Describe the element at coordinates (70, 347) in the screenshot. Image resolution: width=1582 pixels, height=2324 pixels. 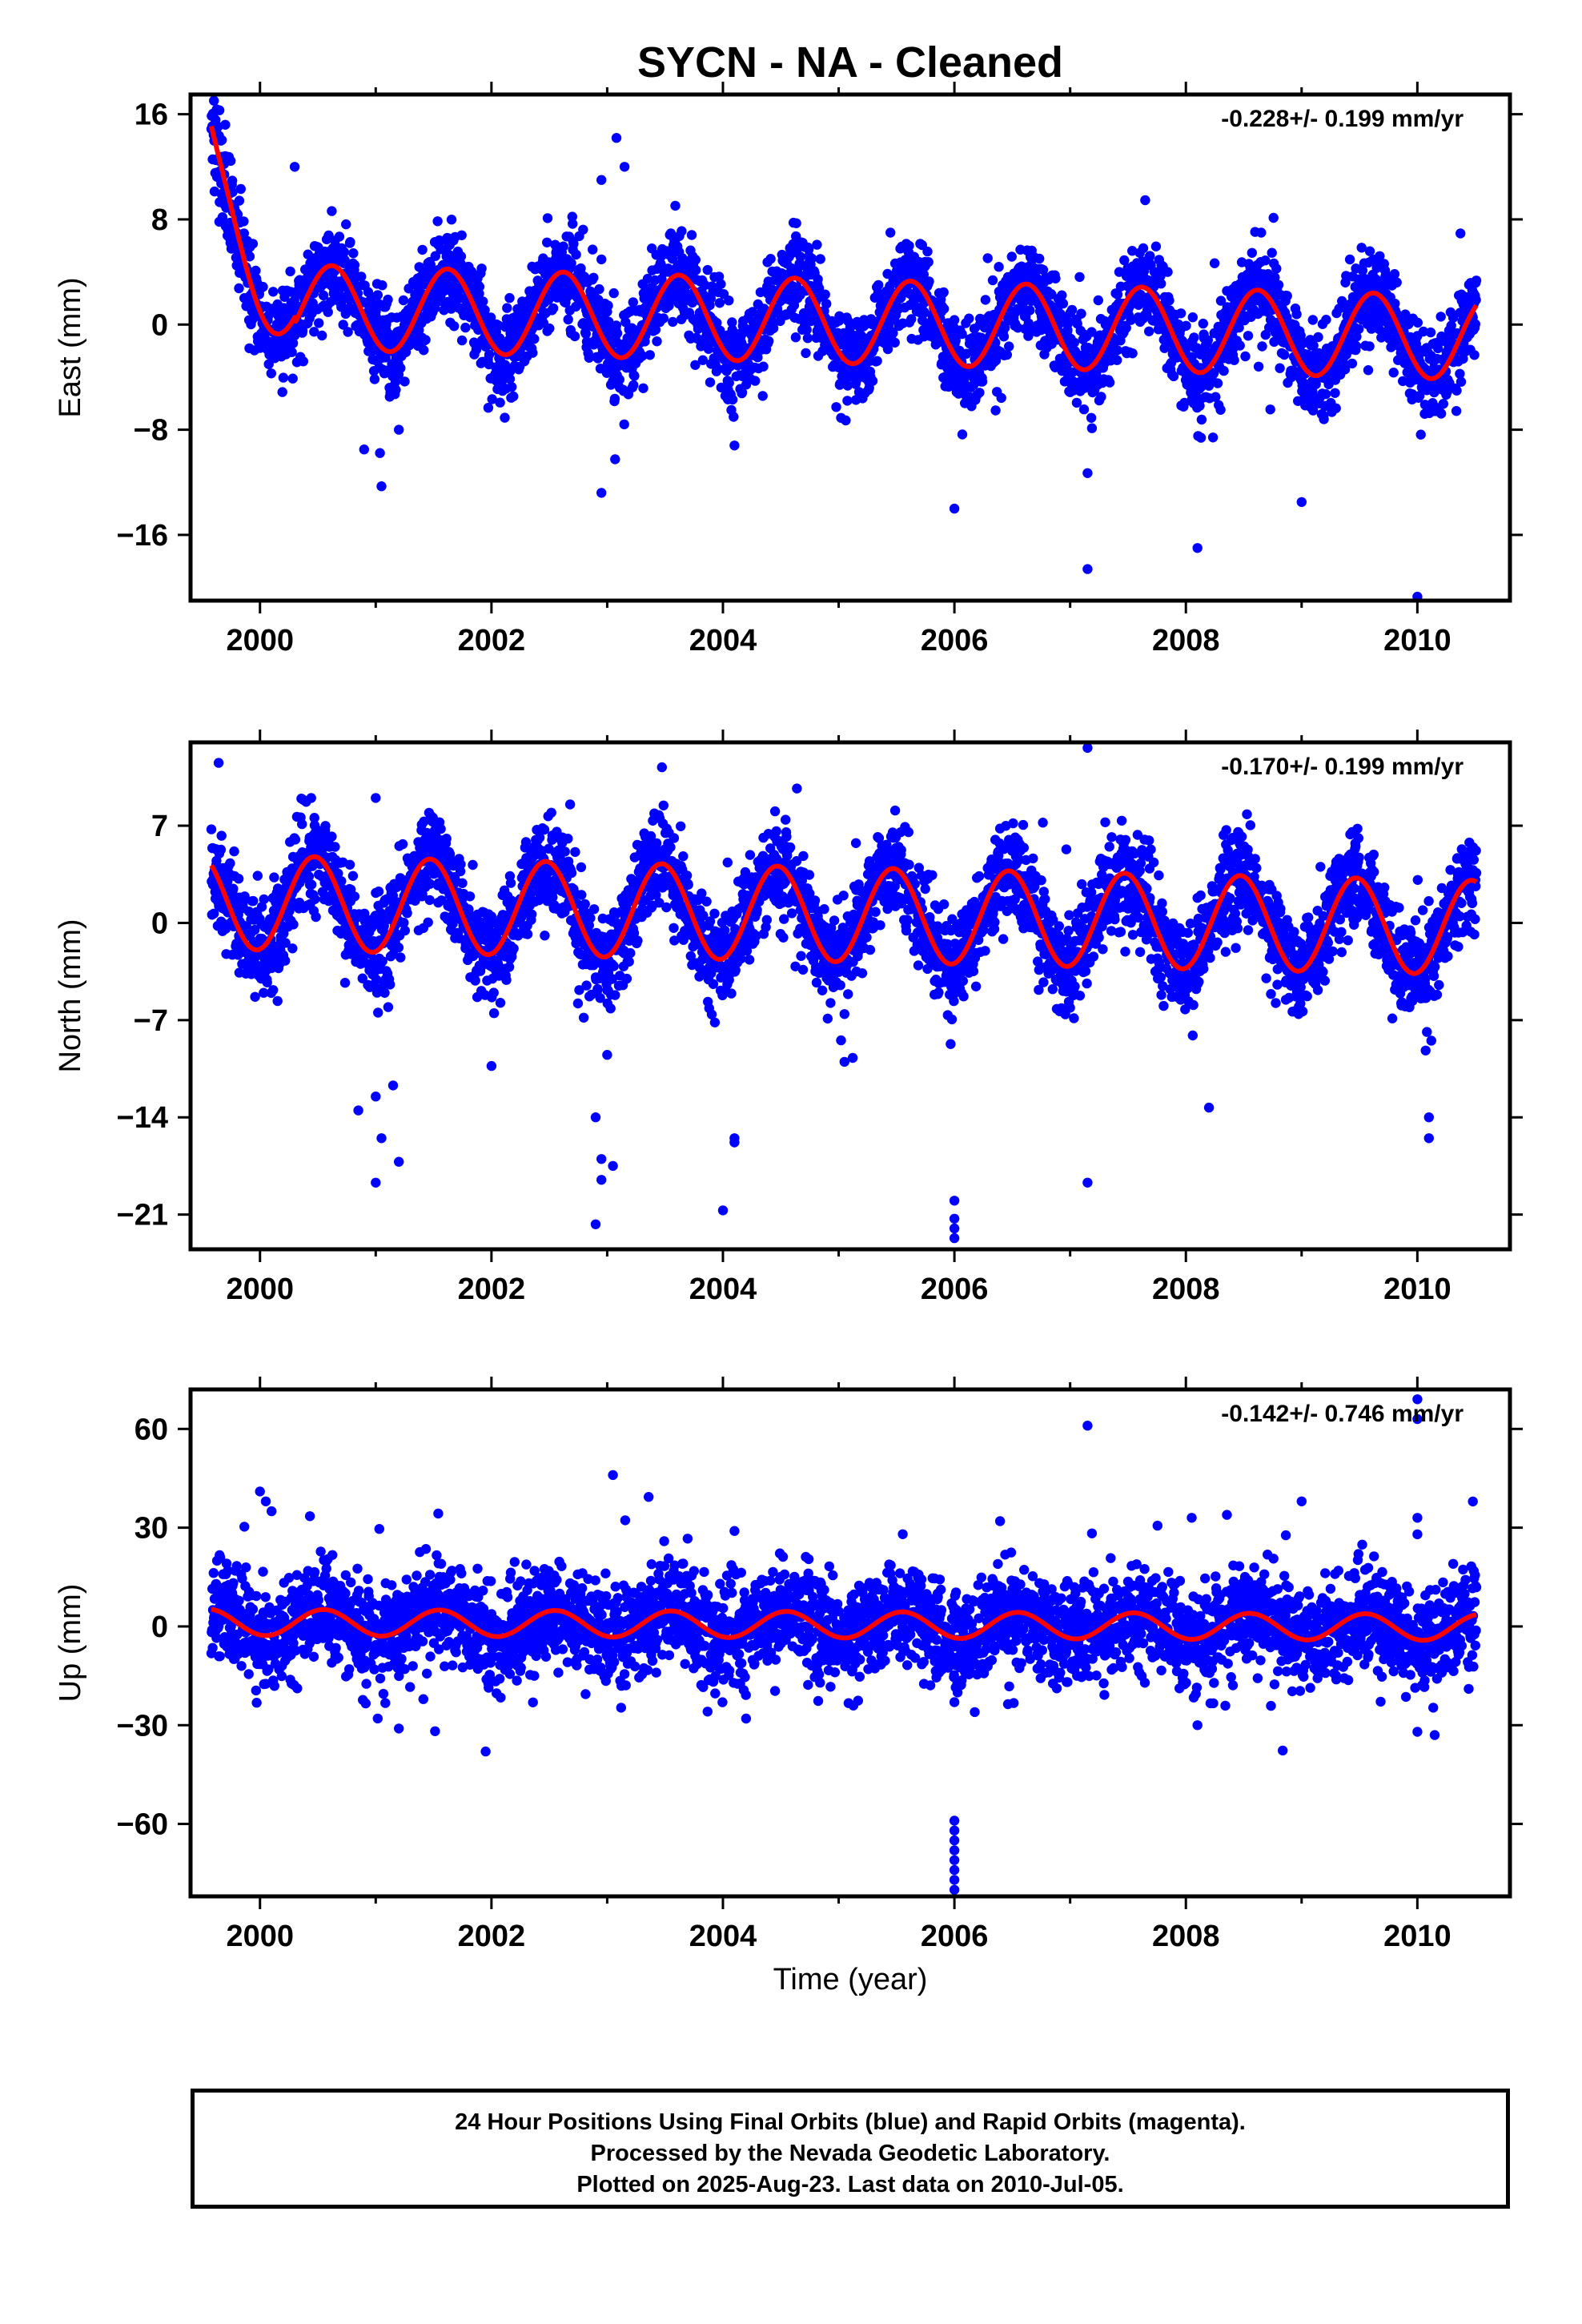
I see `y-axis-label-east: East (mm)` at that location.